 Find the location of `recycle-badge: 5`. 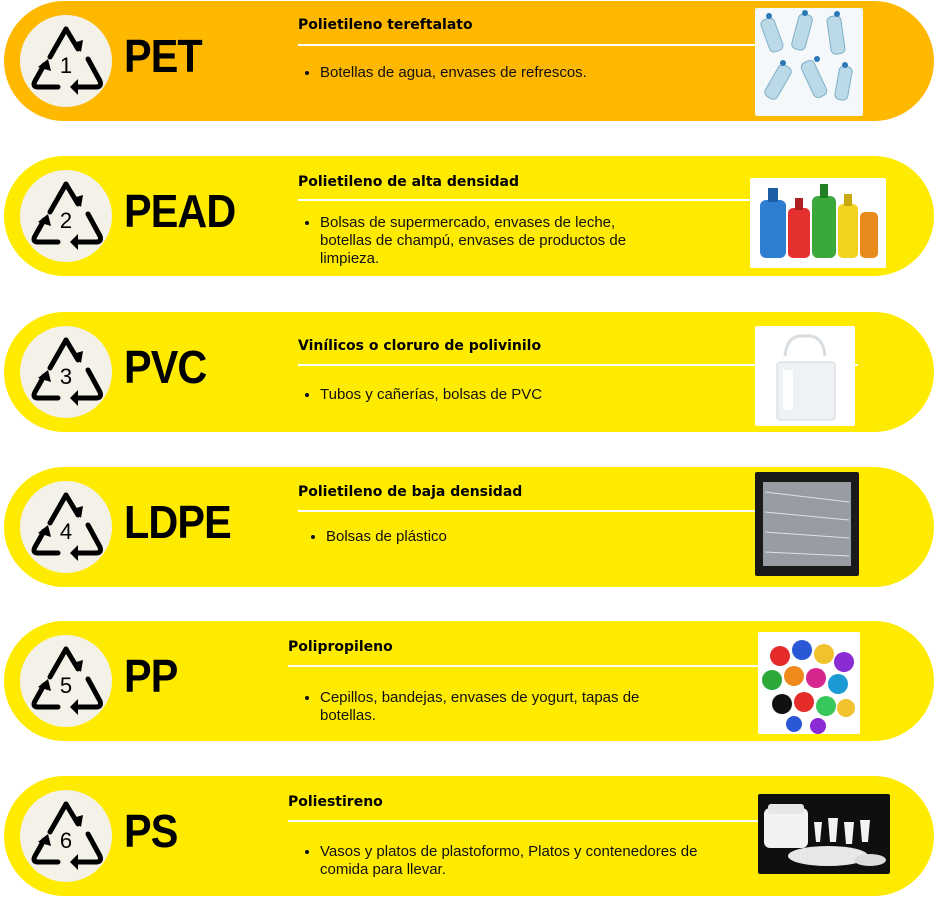

recycle-badge: 5 is located at coordinates (66, 681).